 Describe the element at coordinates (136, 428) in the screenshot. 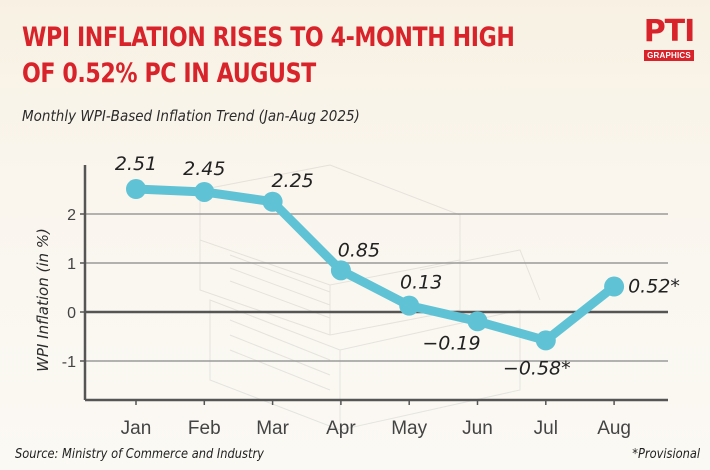

I see `x-tick-label-jan: Jan` at that location.